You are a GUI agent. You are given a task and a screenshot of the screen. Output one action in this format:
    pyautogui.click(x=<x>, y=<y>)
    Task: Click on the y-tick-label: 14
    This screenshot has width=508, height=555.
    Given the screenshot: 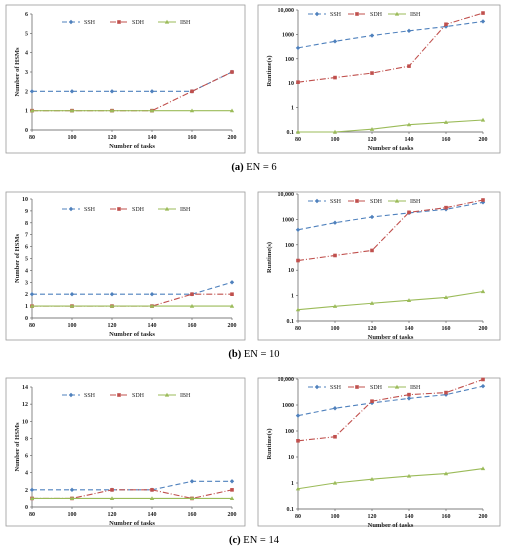 What is the action you would take?
    pyautogui.click(x=25, y=388)
    